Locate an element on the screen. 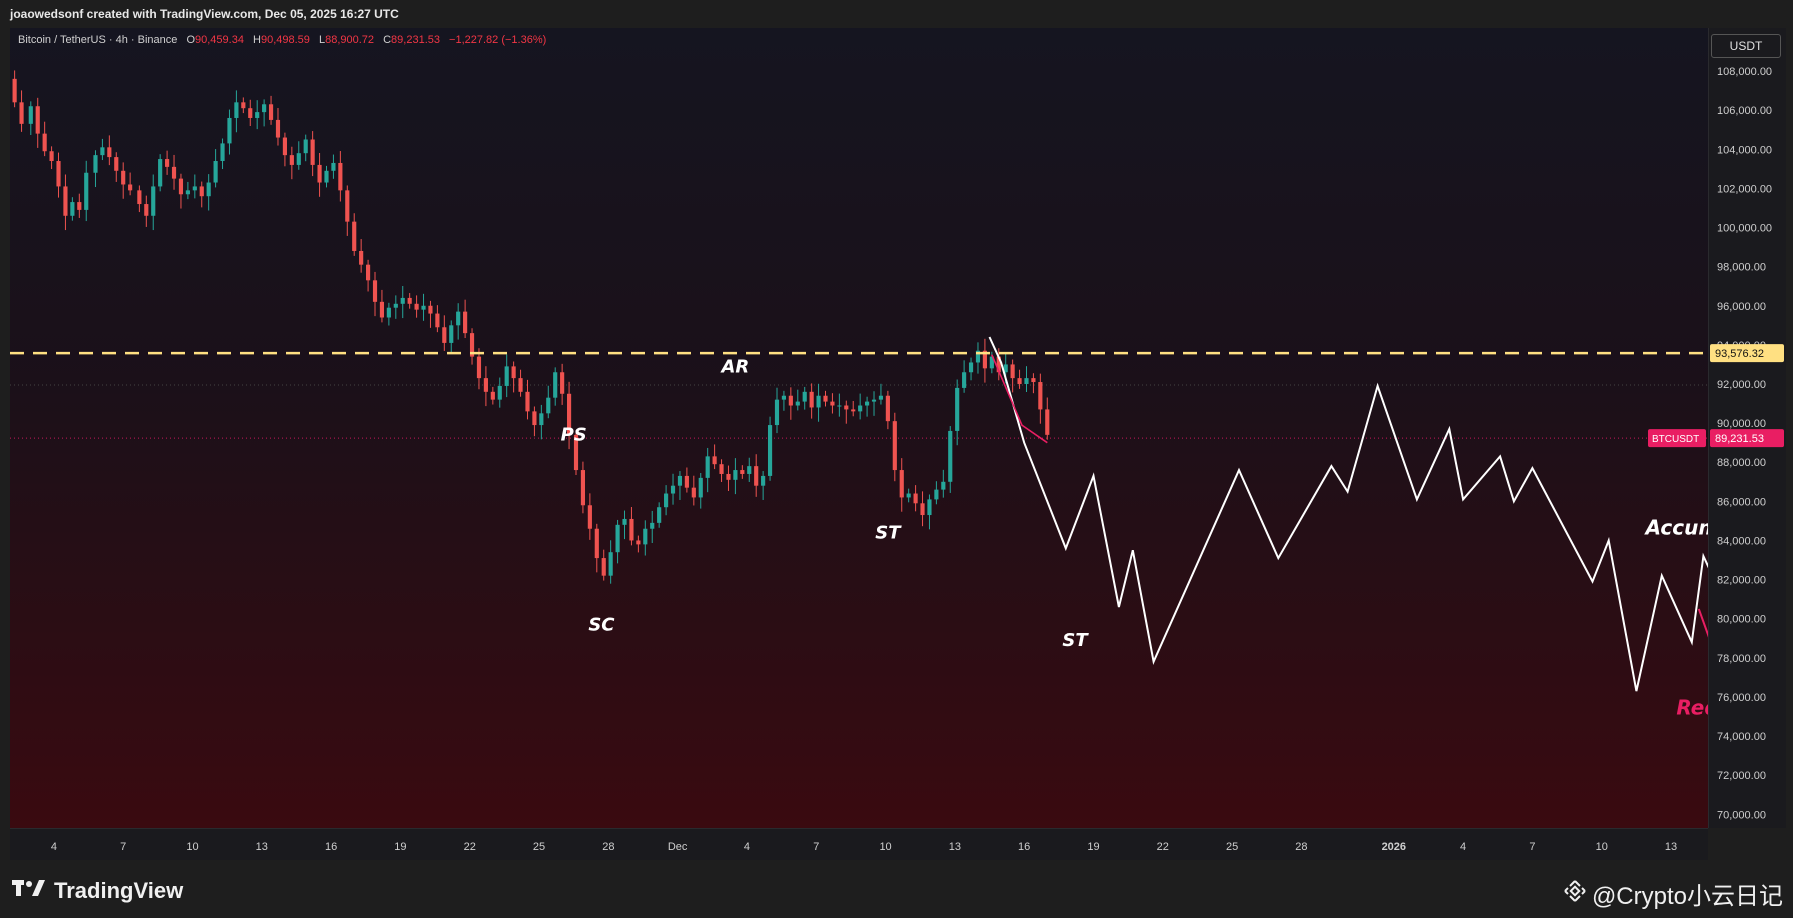 The image size is (1793, 918). author-watermark: @Crypto小云日记 is located at coordinates (1673, 893).